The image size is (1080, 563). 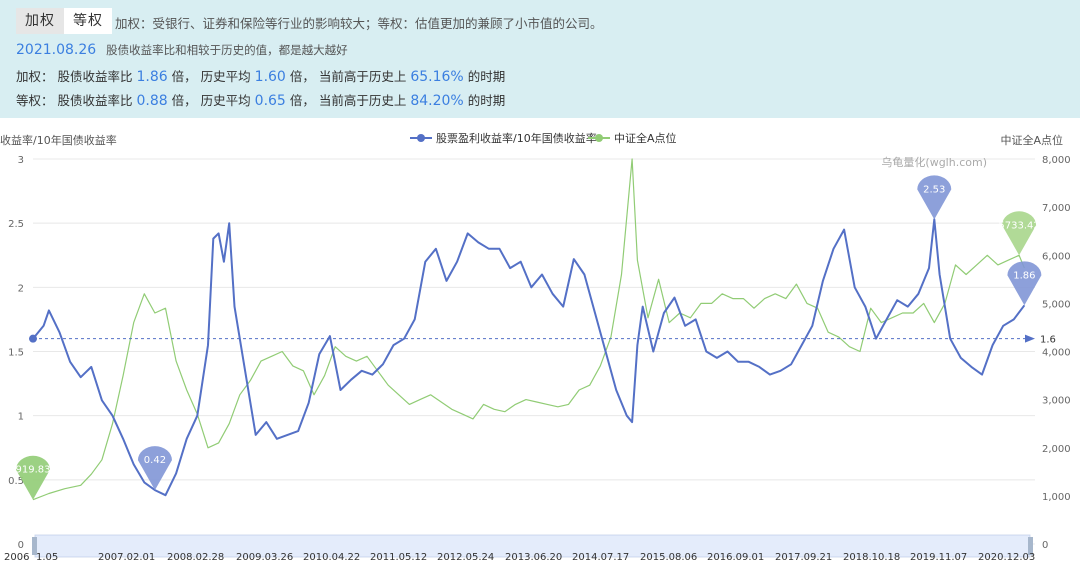 I want to click on x-tick-label: 2020.12.03, so click(x=1006, y=557).